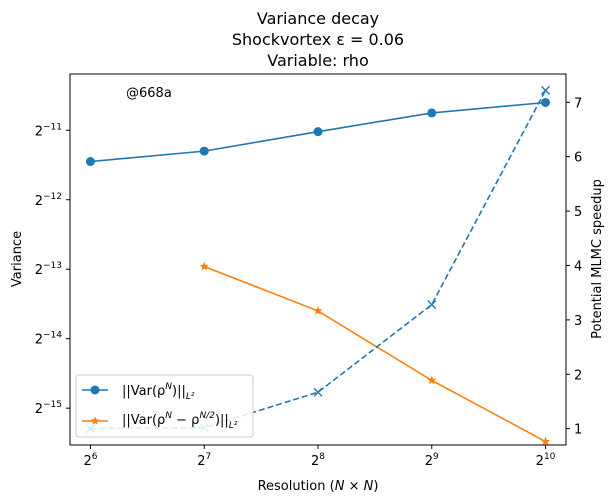 The width and height of the screenshot is (614, 503). I want to click on legend-box, so click(164, 406).